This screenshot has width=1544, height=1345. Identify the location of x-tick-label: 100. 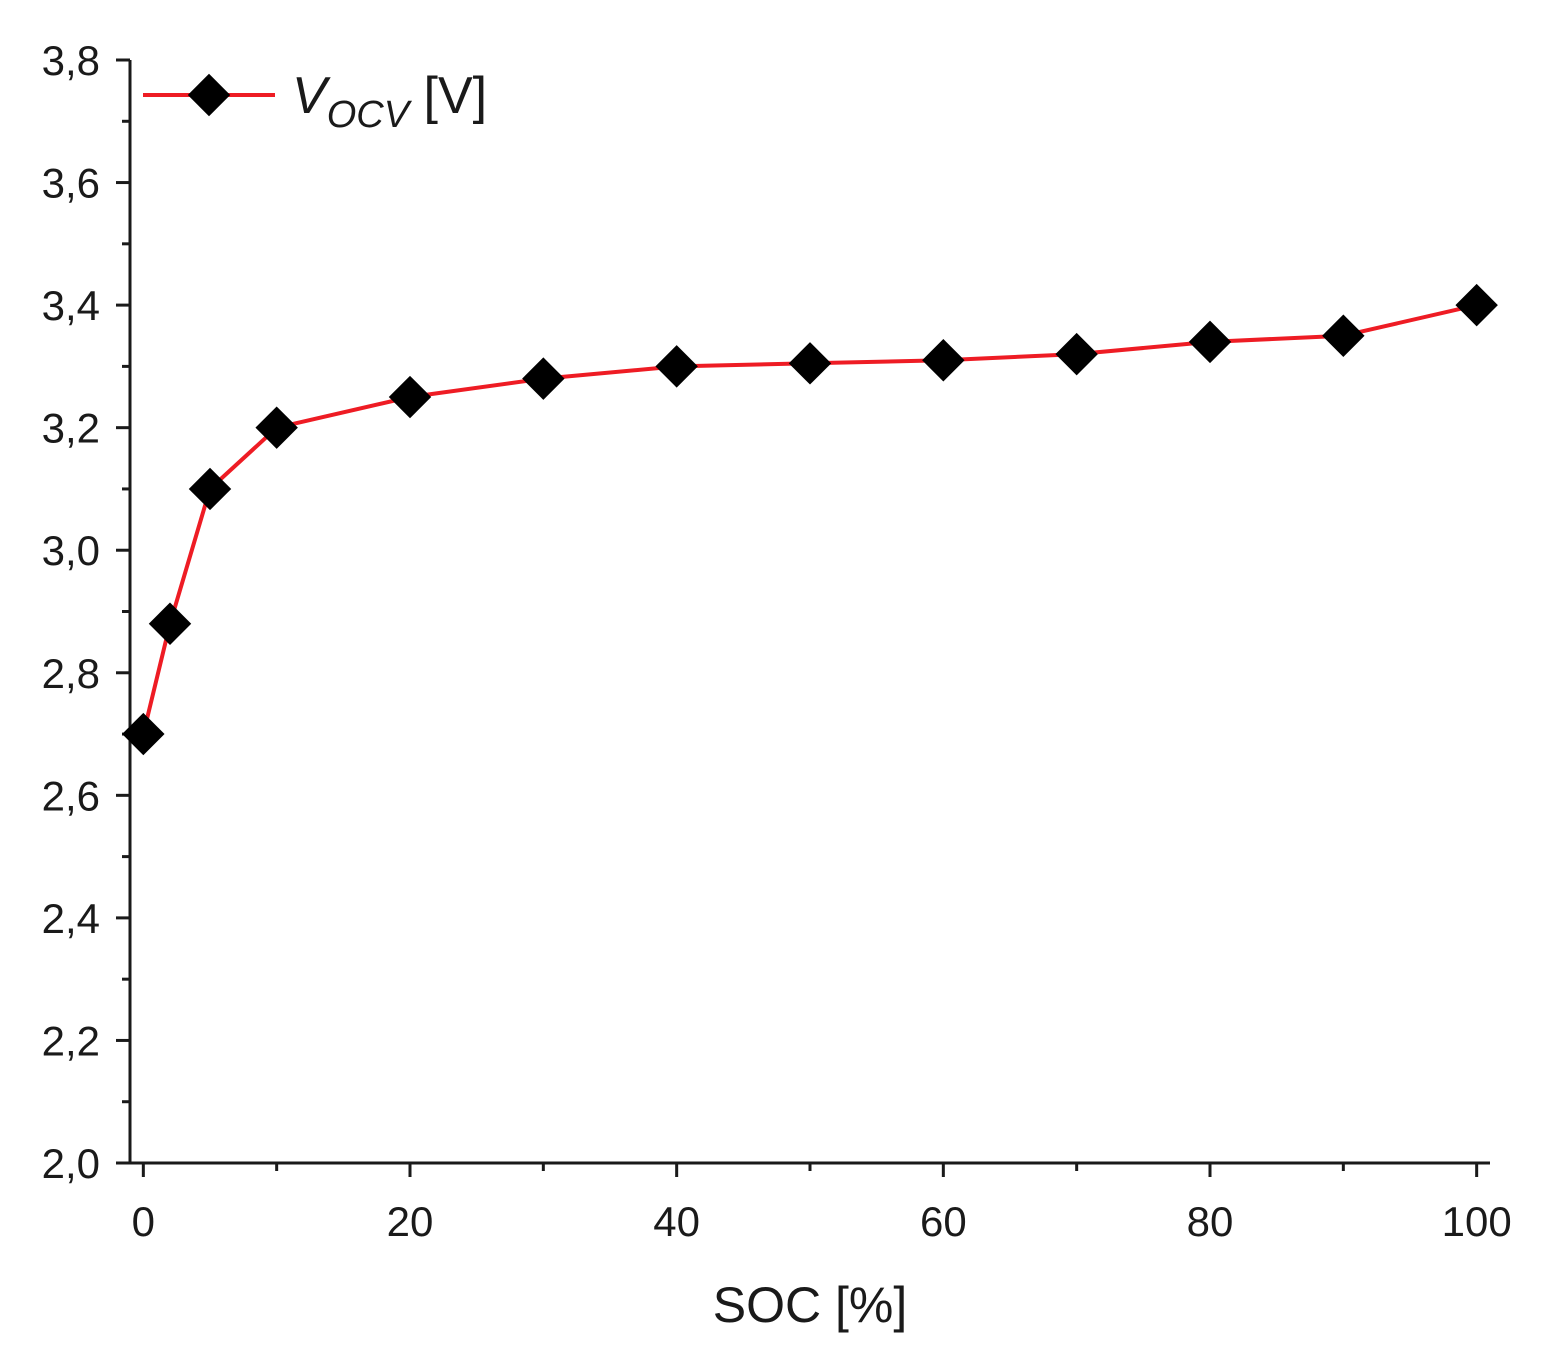
(1477, 1221).